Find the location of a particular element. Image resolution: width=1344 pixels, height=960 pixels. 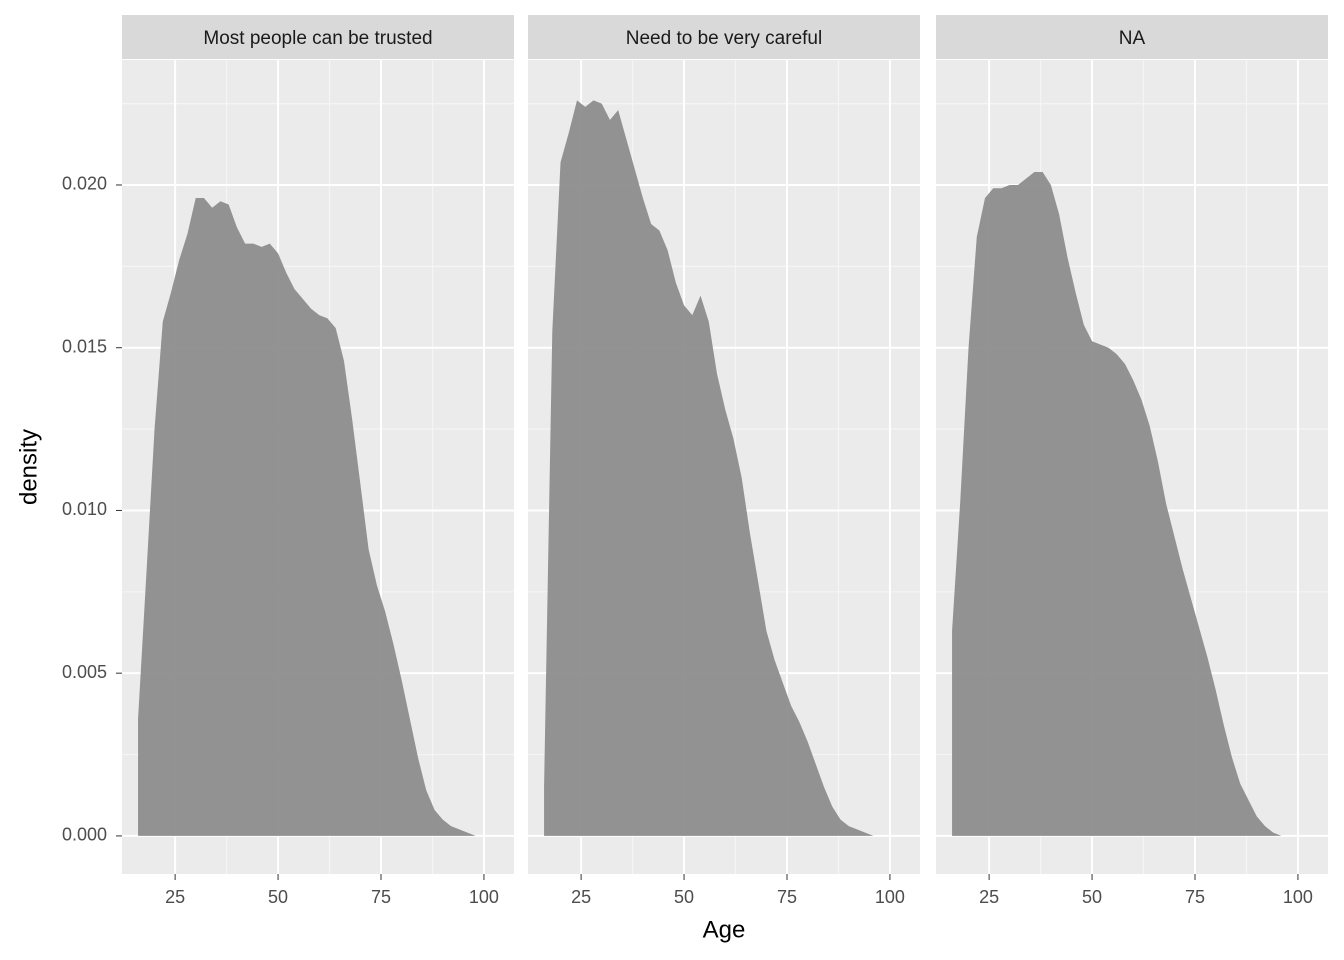

strip-label: Need to be very careful is located at coordinates (724, 38).